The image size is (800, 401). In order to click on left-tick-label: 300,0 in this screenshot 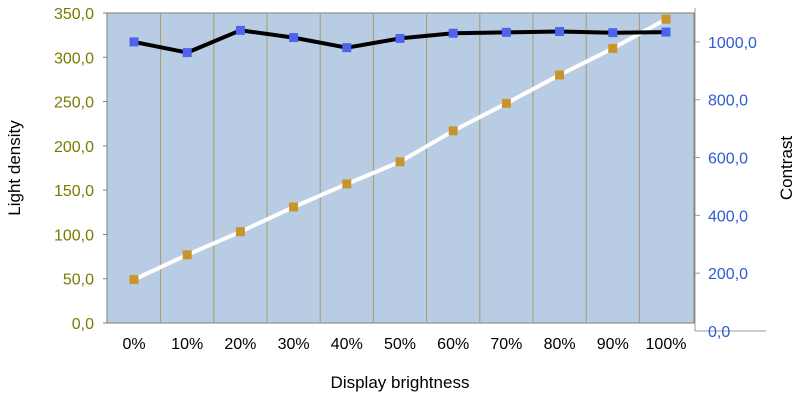, I will do `click(74, 58)`.